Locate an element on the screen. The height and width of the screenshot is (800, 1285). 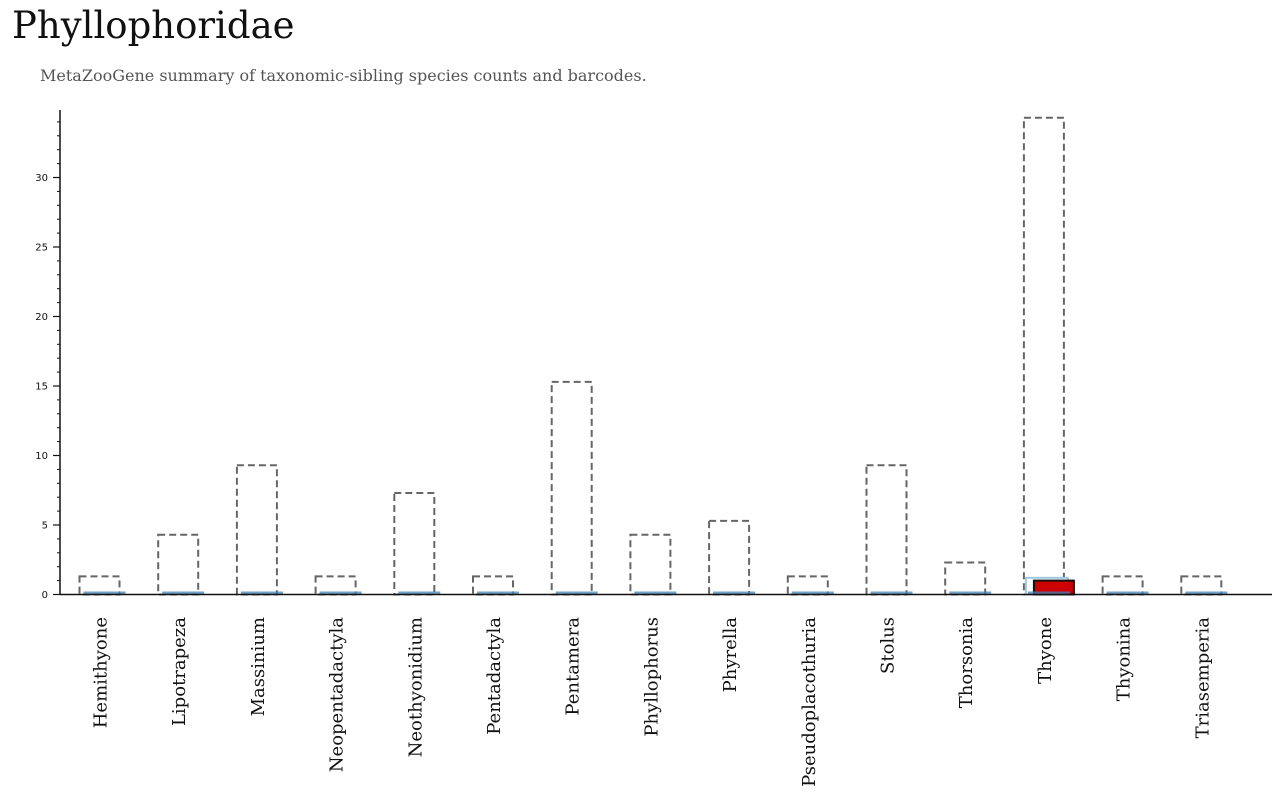
x-tick-label: Neopentadactyla is located at coordinates (337, 694).